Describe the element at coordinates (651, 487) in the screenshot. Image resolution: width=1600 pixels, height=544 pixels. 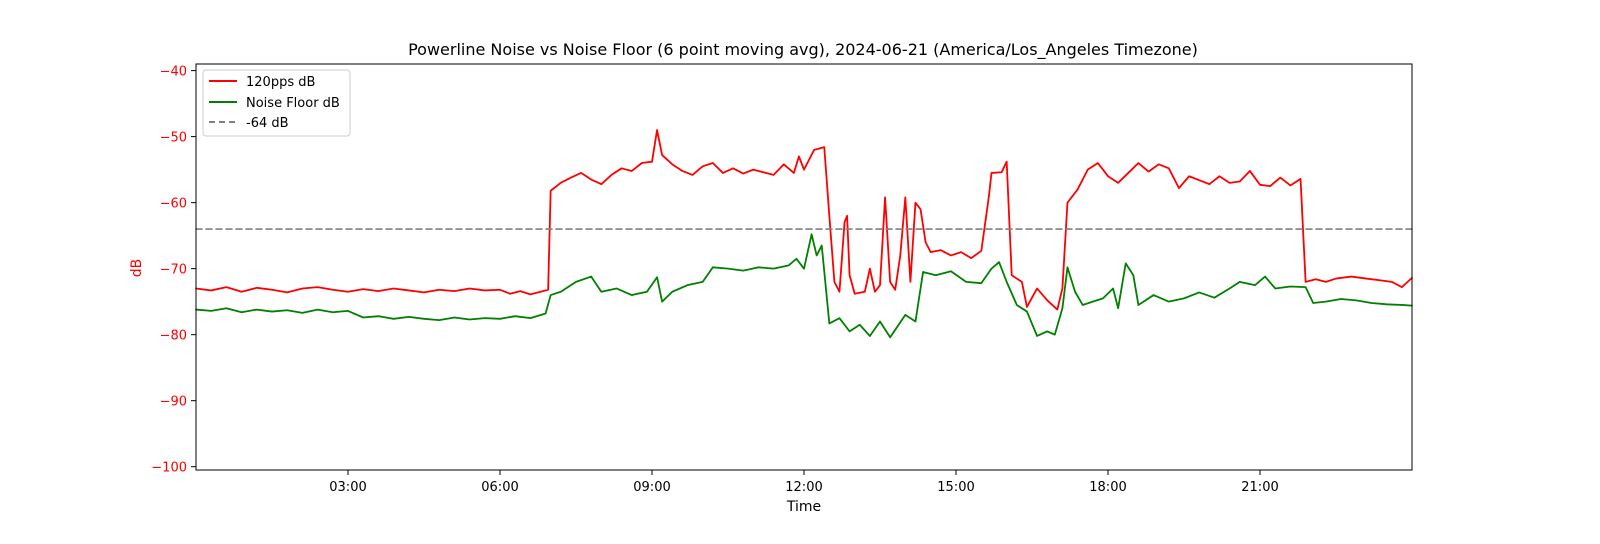
I see `x-tick-label: 09:00` at that location.